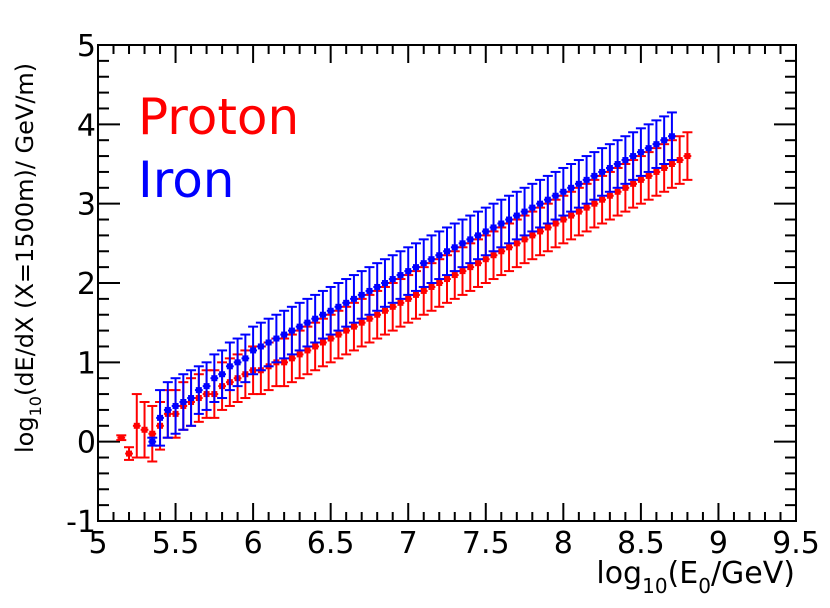 Image resolution: width=830 pixels, height=608 pixels. Describe the element at coordinates (753, 573) in the screenshot. I see `x-axis-title-suffix: /GeV)` at that location.